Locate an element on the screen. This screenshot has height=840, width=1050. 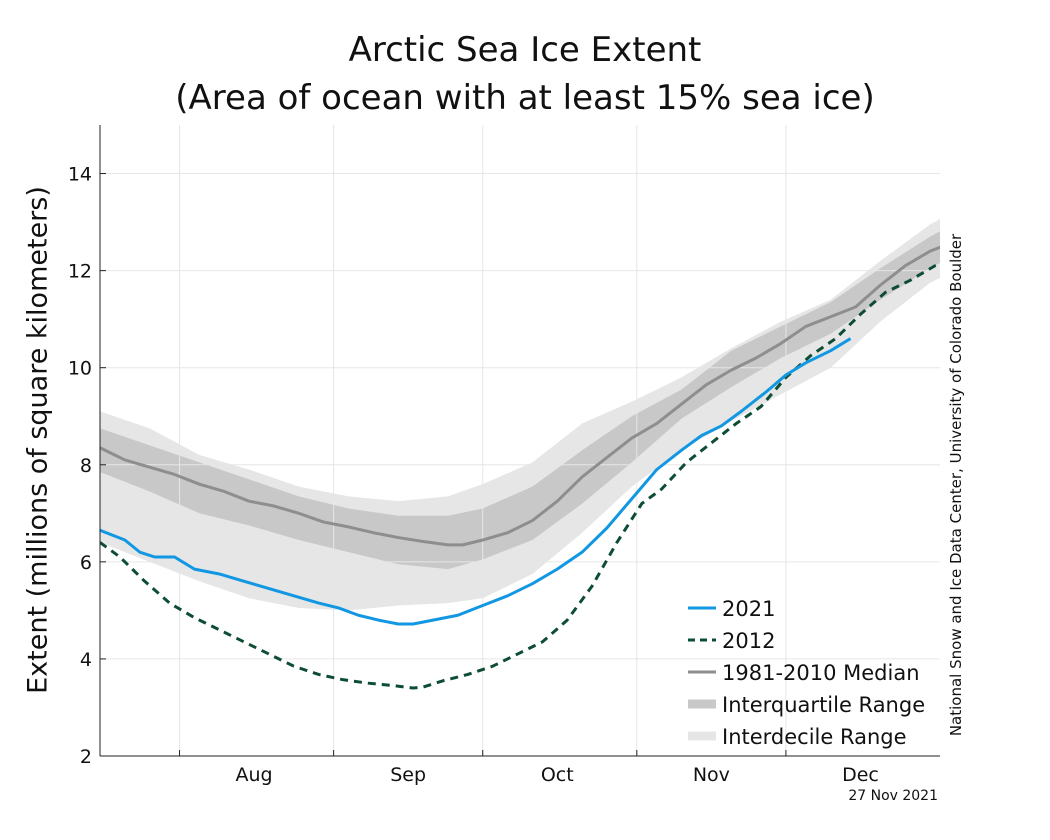
y-tick-label: 10 is located at coordinates (80, 369).